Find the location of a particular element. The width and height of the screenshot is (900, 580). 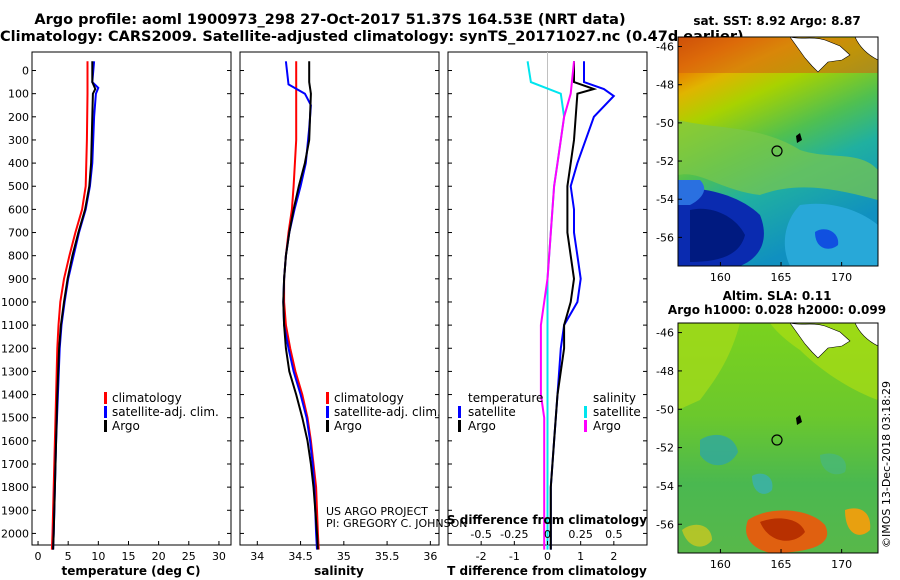

pi-annotation: PI: GREGORY C. JOHNSON is located at coordinates (396, 523).